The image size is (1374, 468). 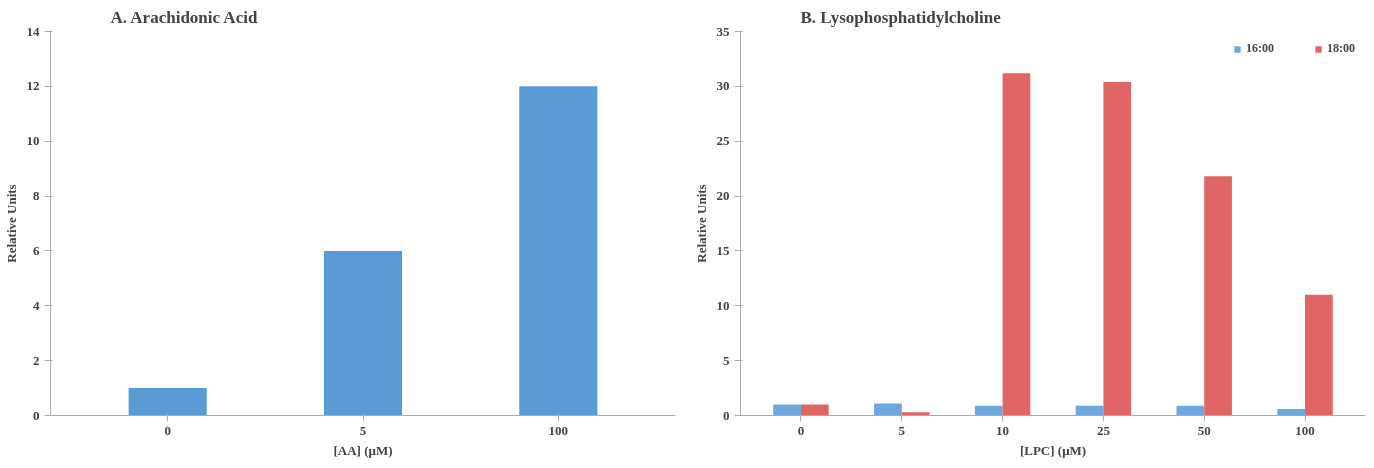 What do you see at coordinates (1103, 430) in the screenshot?
I see `x-tick-label: 25` at bounding box center [1103, 430].